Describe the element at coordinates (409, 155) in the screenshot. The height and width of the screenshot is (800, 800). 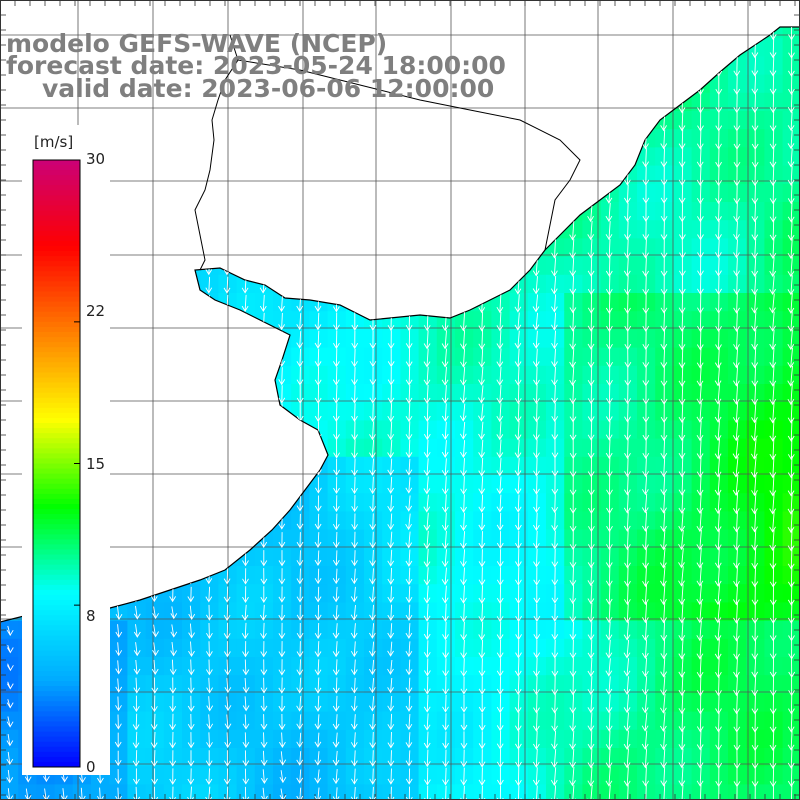
I see `border-line` at that location.